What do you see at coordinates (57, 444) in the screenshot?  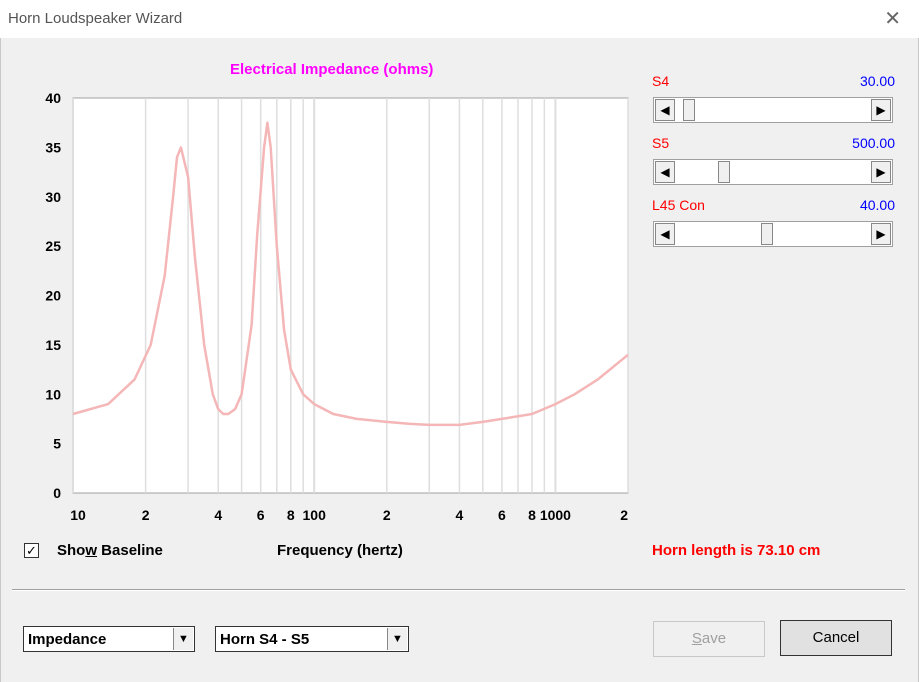 I see `y-tick-label: 5` at bounding box center [57, 444].